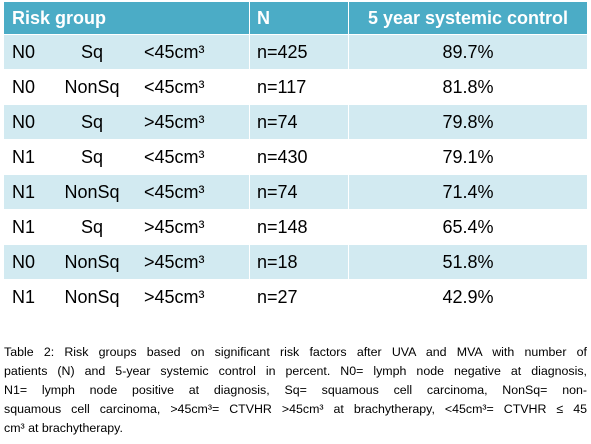 Image resolution: width=591 pixels, height=444 pixels. What do you see at coordinates (468, 261) in the screenshot?
I see `systemic-control: 51.8%` at bounding box center [468, 261].